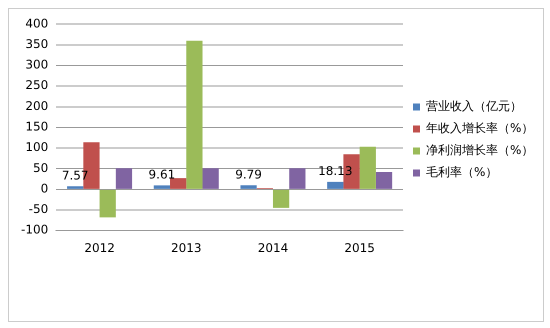 This screenshot has height=328, width=550. Describe the element at coordinates (36, 147) in the screenshot. I see `y-tick-label: 100` at that location.